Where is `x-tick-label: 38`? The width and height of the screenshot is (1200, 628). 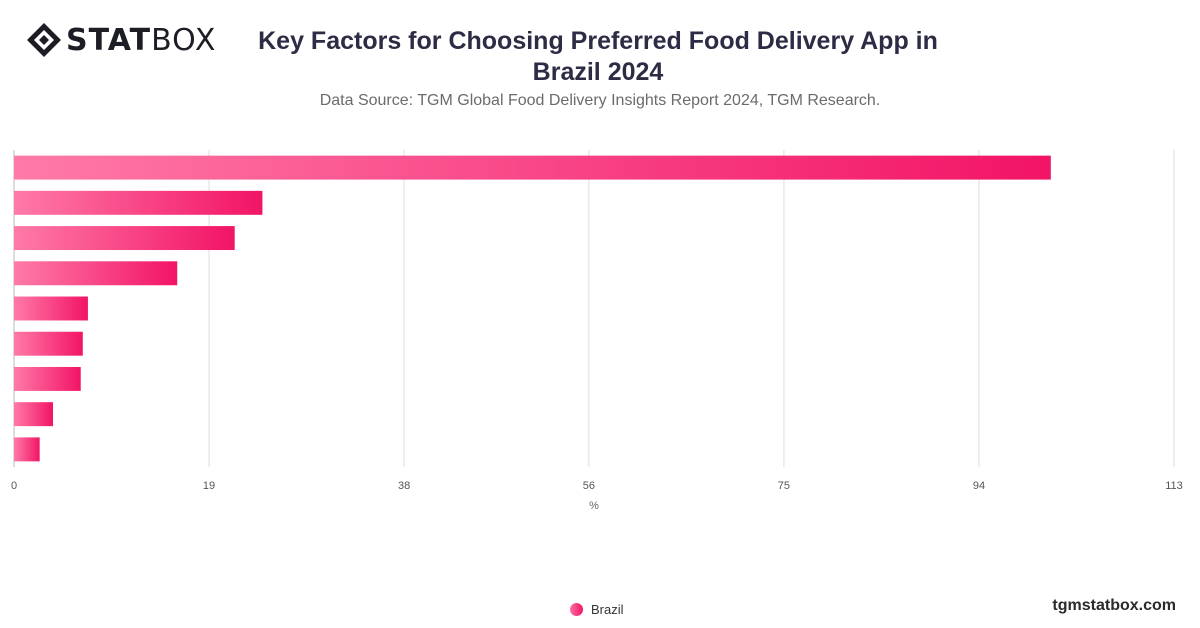 x-tick-label: 38 is located at coordinates (404, 486).